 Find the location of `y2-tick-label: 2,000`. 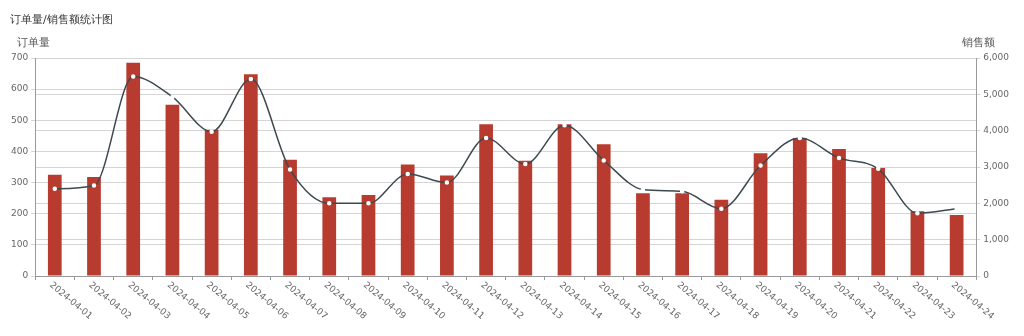

y2-tick-label: 2,000 is located at coordinates (996, 202).